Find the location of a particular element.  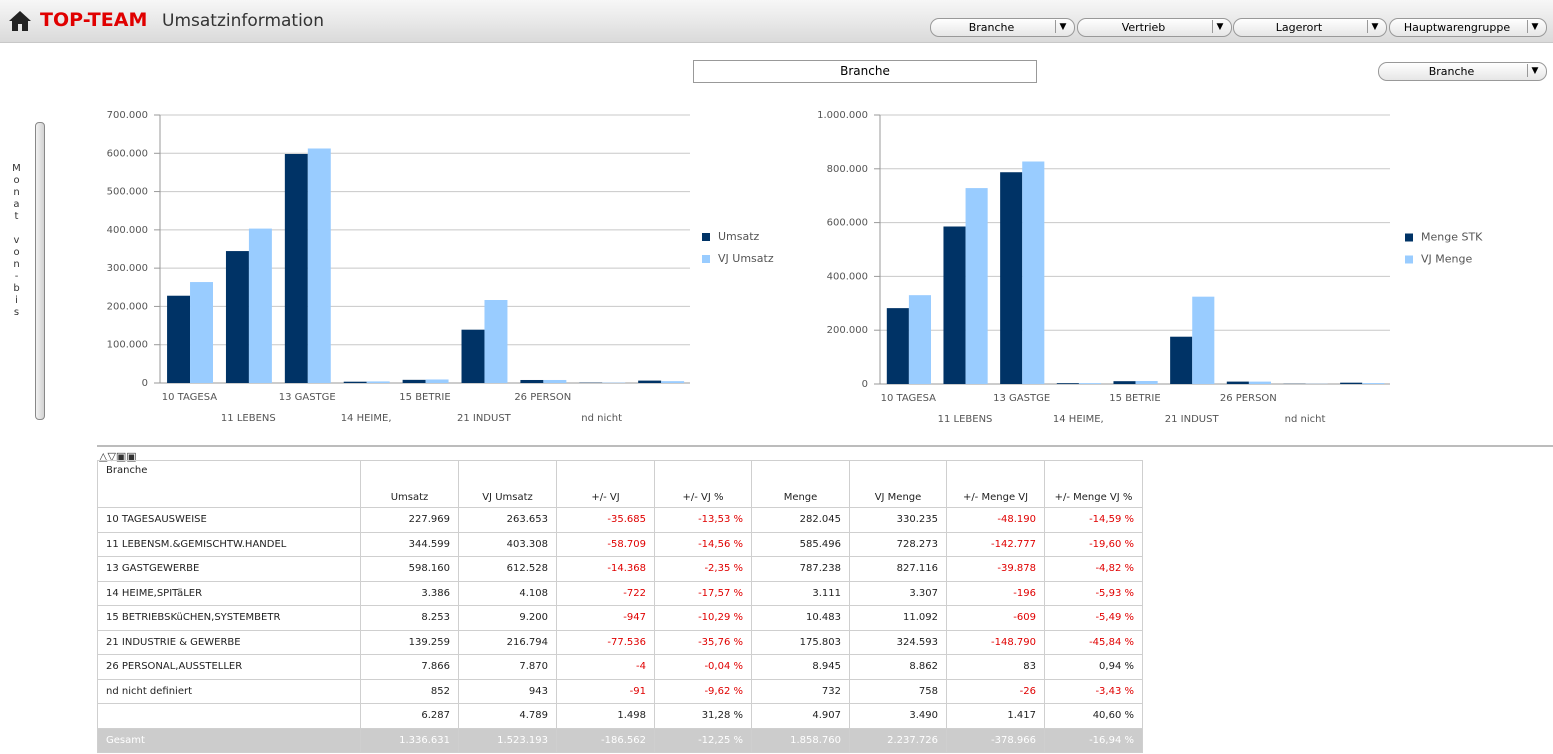

table-cell: -9,62 % is located at coordinates (703, 691).